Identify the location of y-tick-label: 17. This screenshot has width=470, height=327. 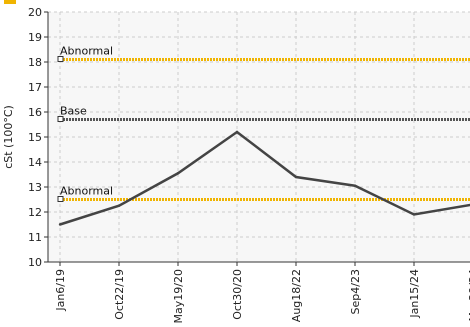
(35, 87).